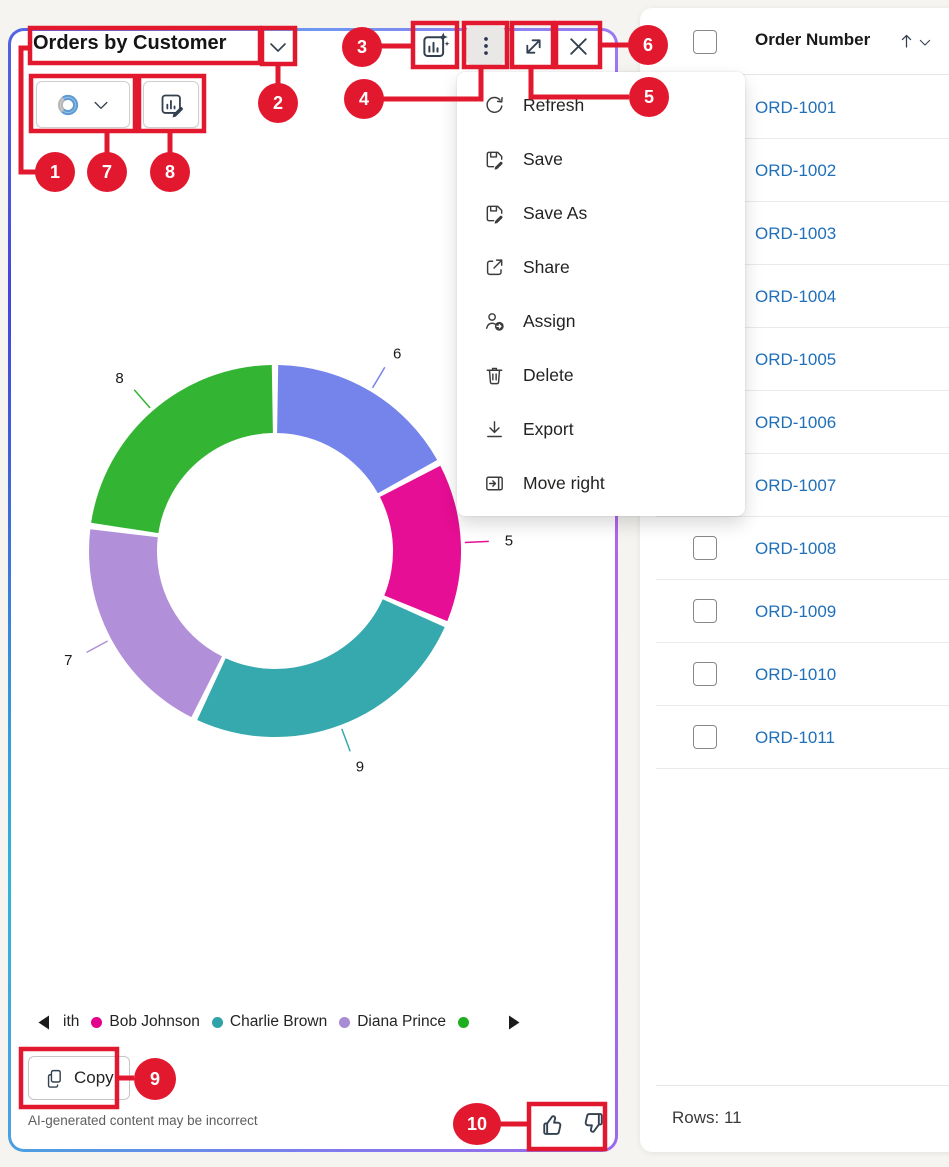  What do you see at coordinates (392, 1022) in the screenshot?
I see `legend-item: Diana Prince` at bounding box center [392, 1022].